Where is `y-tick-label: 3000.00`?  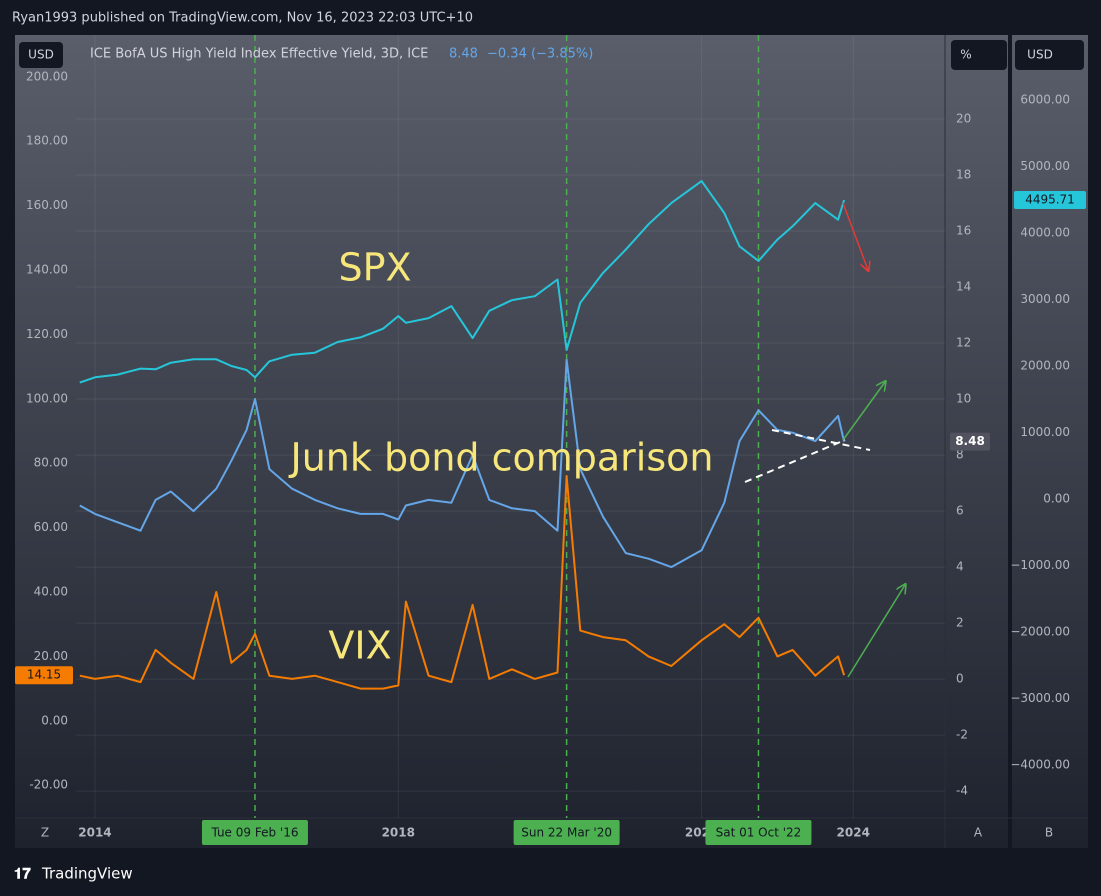 y-tick-label: 3000.00 is located at coordinates (1045, 299).